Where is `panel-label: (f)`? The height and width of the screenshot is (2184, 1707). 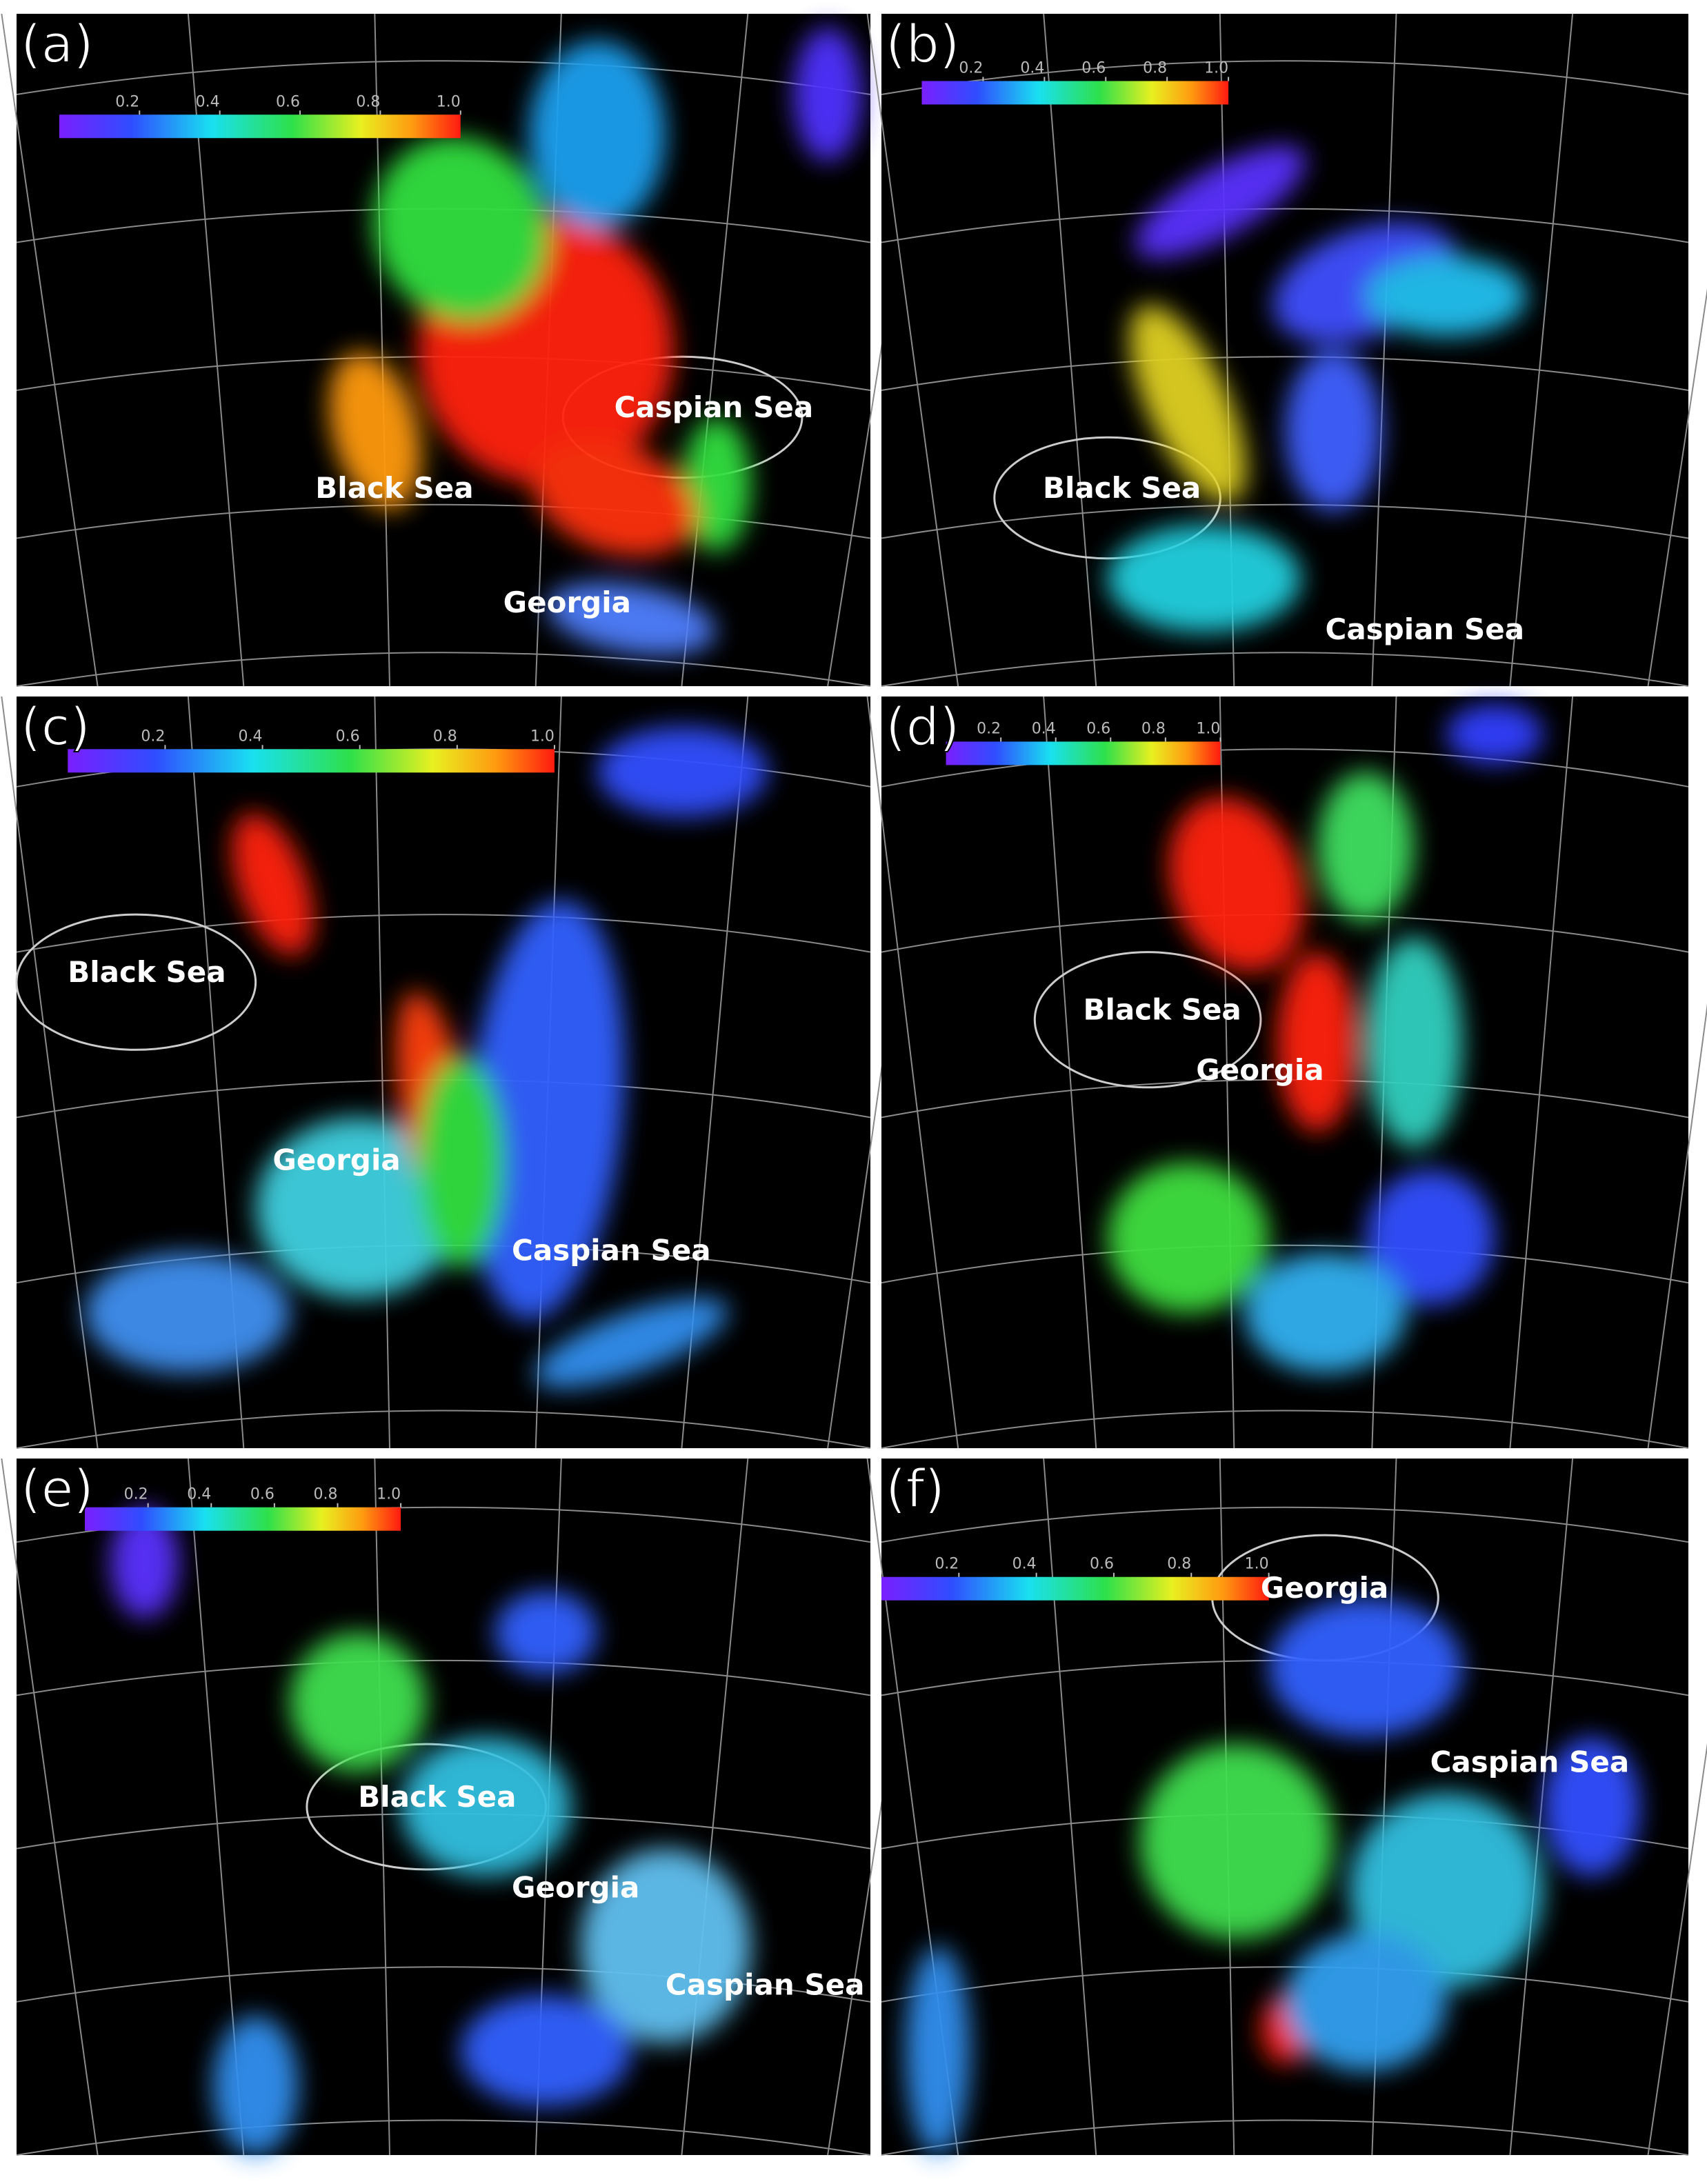
panel-label: (f) is located at coordinates (915, 1488).